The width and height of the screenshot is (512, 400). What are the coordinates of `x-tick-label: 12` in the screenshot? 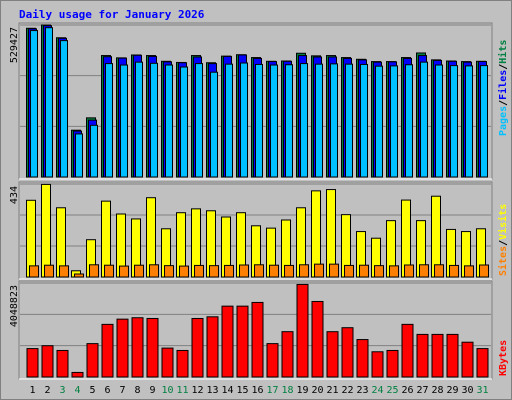 It's located at (197, 390).